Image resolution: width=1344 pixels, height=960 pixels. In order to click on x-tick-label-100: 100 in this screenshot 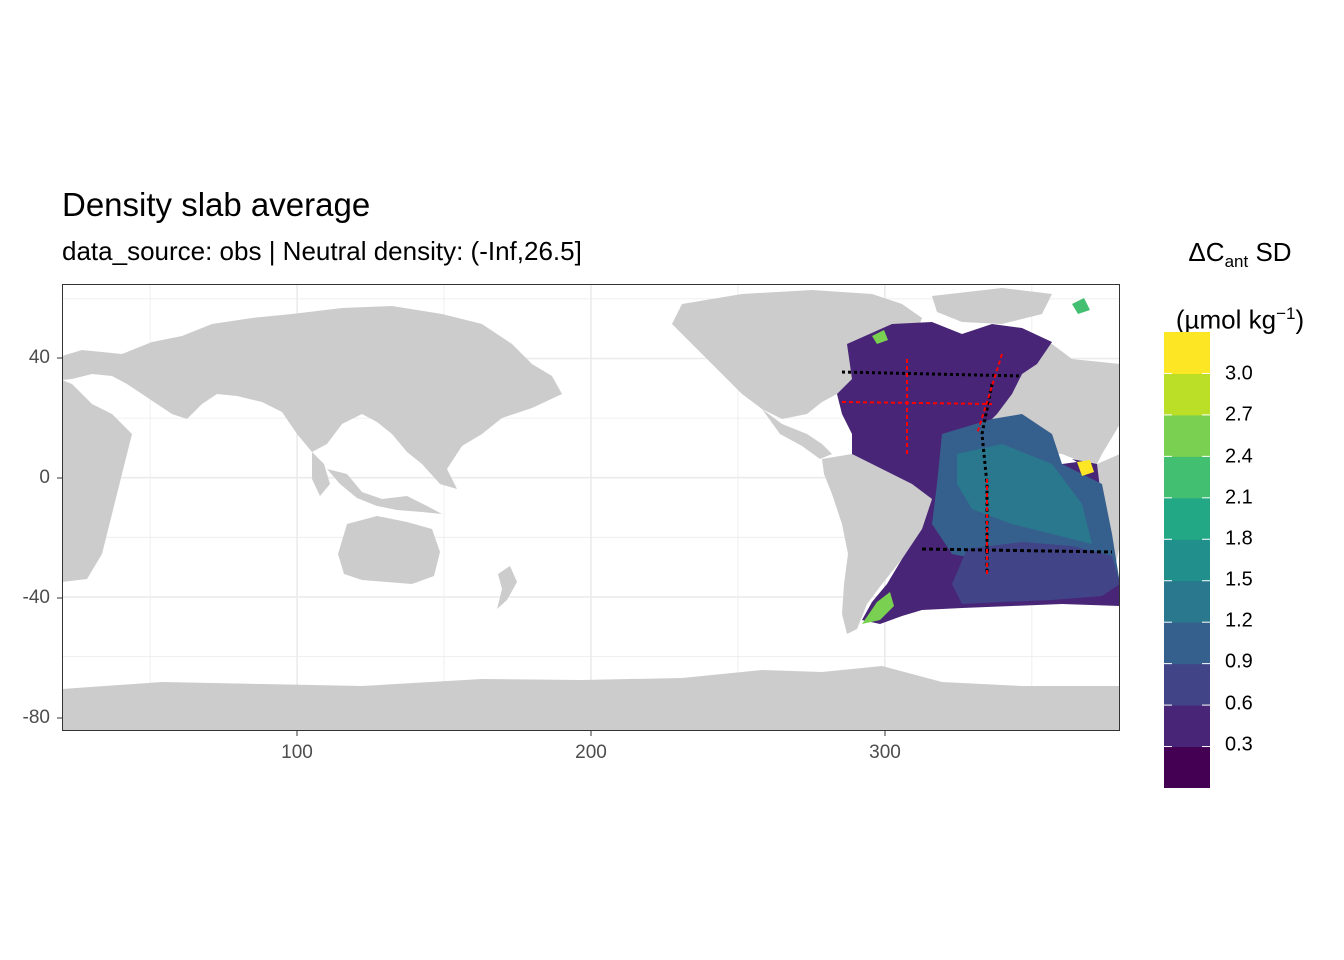, I will do `click(297, 752)`.